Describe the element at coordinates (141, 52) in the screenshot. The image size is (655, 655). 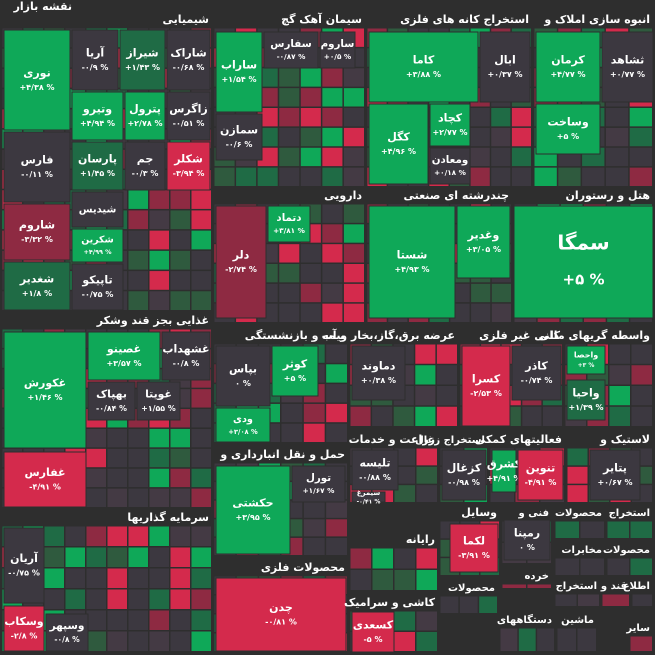
I see `stock-name: شیراز` at that location.